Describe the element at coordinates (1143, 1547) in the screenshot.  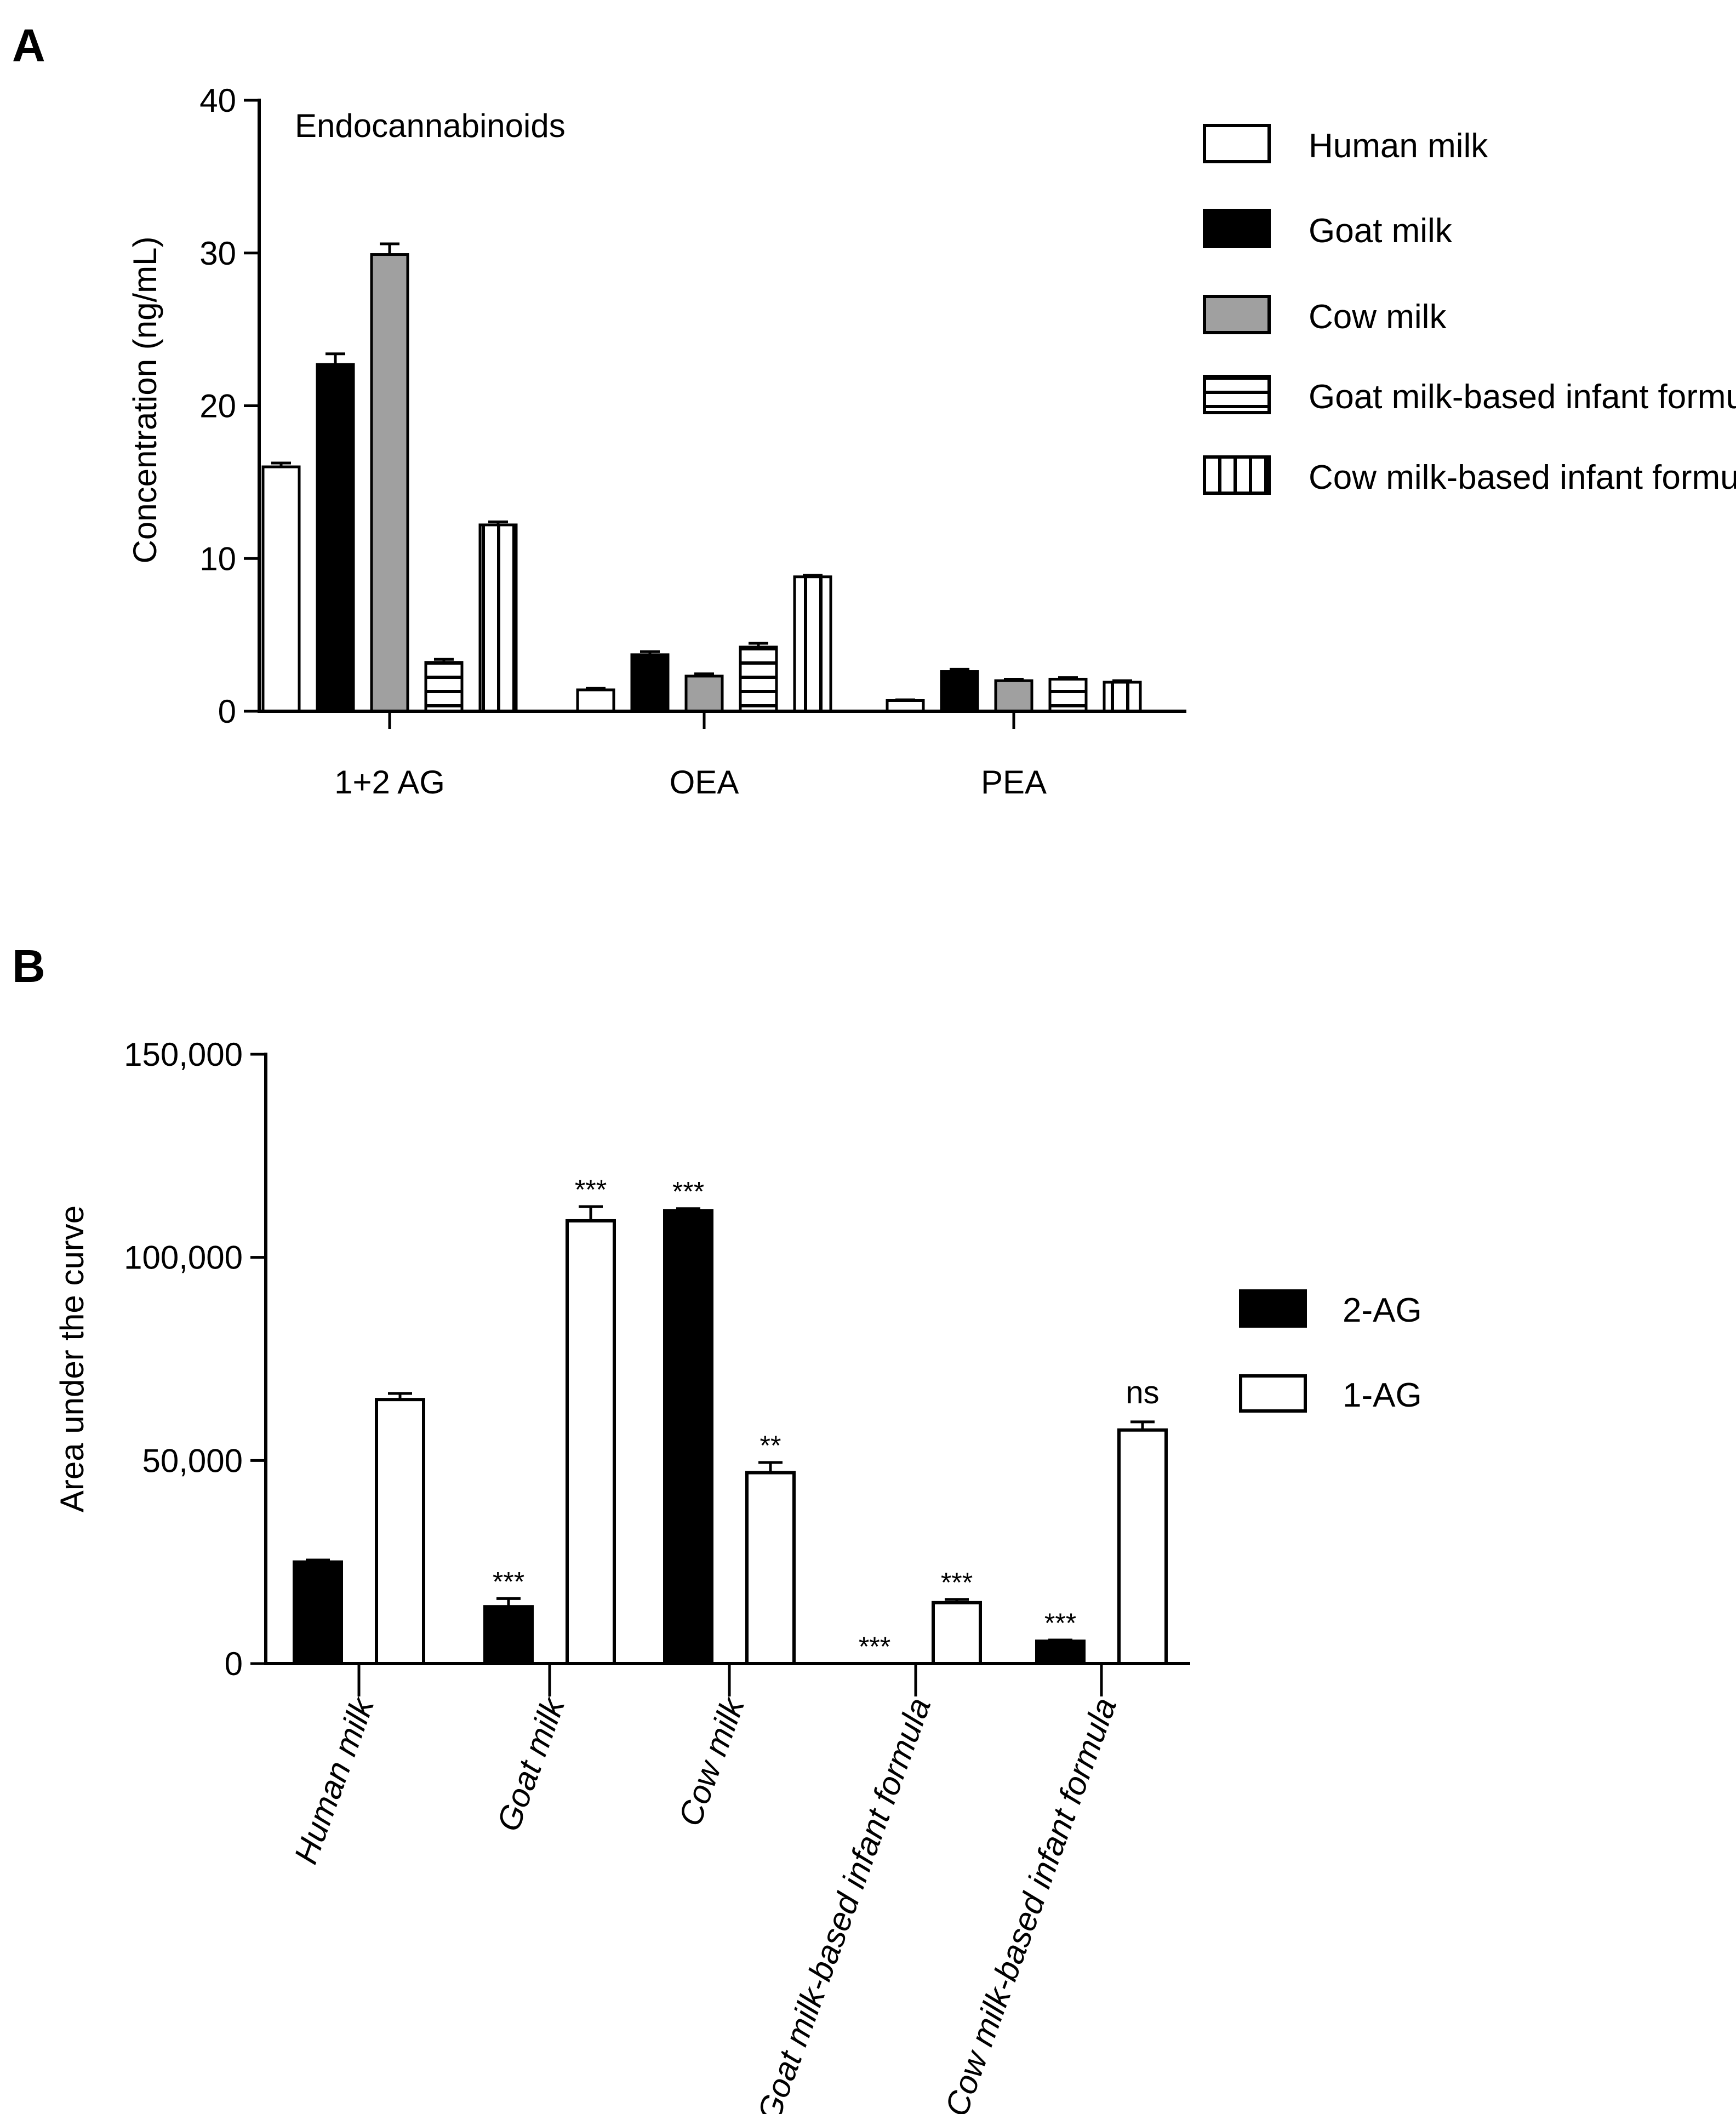
I see `chart-b-bar-1-ag-cow-milk-based-infant-formula` at that location.